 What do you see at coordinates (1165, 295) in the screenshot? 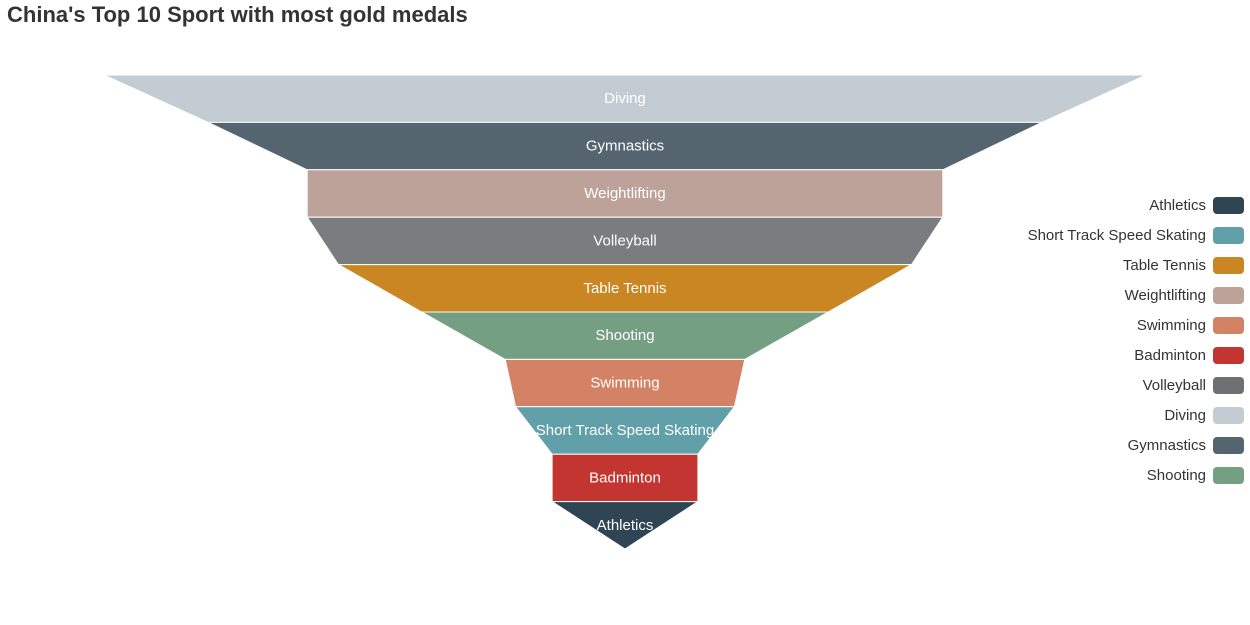
I see `legend-label: Weightlifting` at bounding box center [1165, 295].